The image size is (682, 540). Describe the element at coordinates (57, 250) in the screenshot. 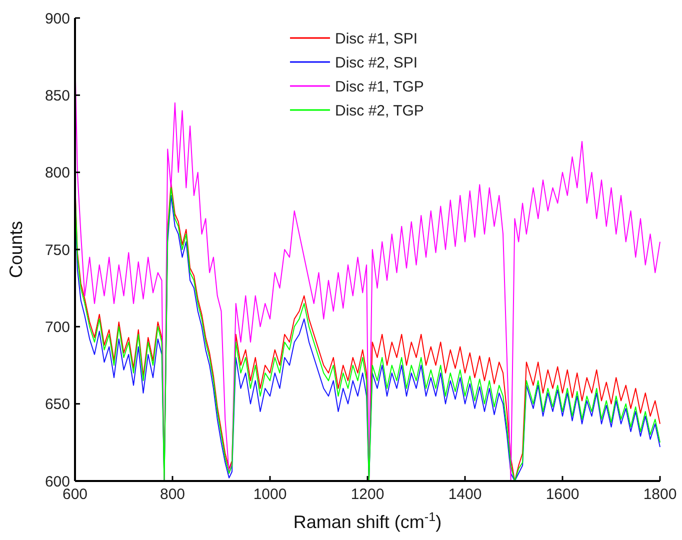

I see `y-tick-label: 750` at that location.